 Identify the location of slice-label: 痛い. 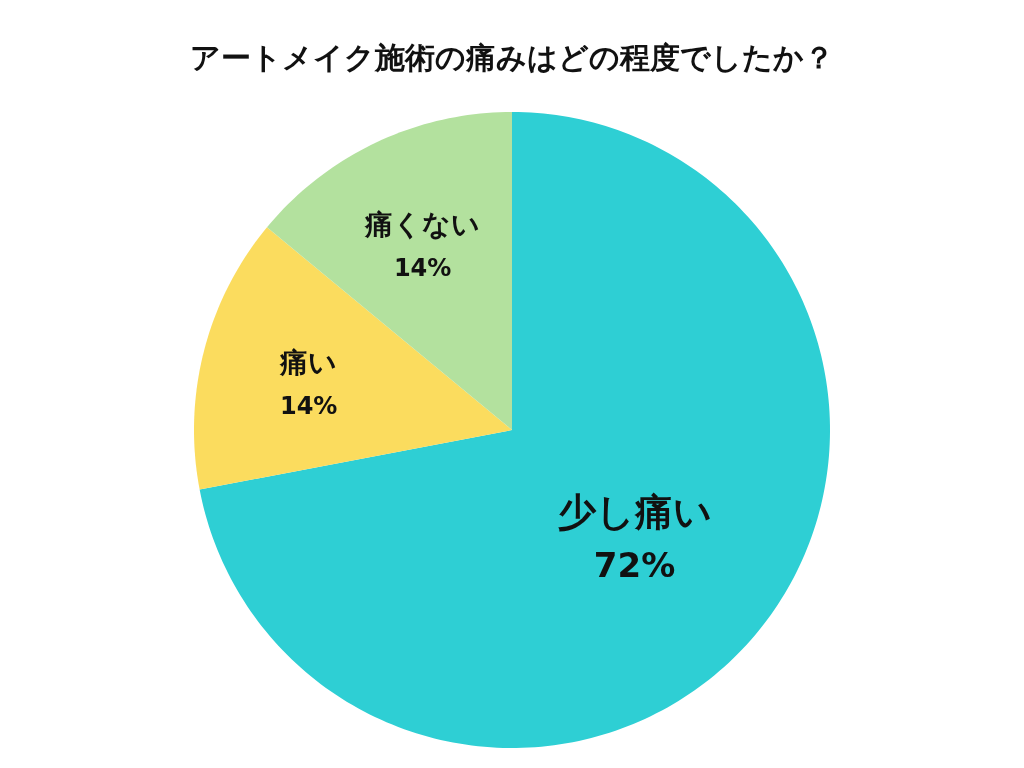
(308, 362).